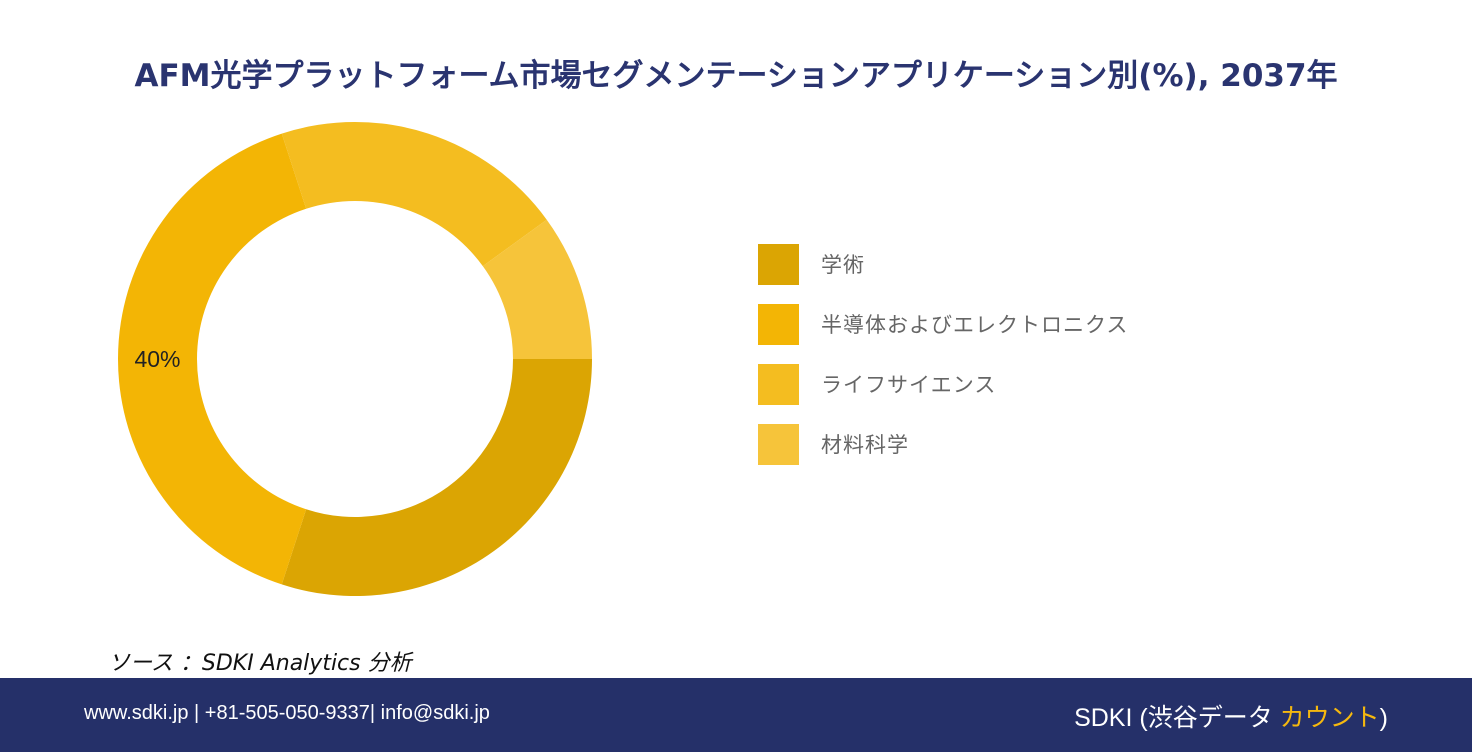  What do you see at coordinates (975, 325) in the screenshot?
I see `legend-label: 半導体およびエレクトロニクス` at bounding box center [975, 325].